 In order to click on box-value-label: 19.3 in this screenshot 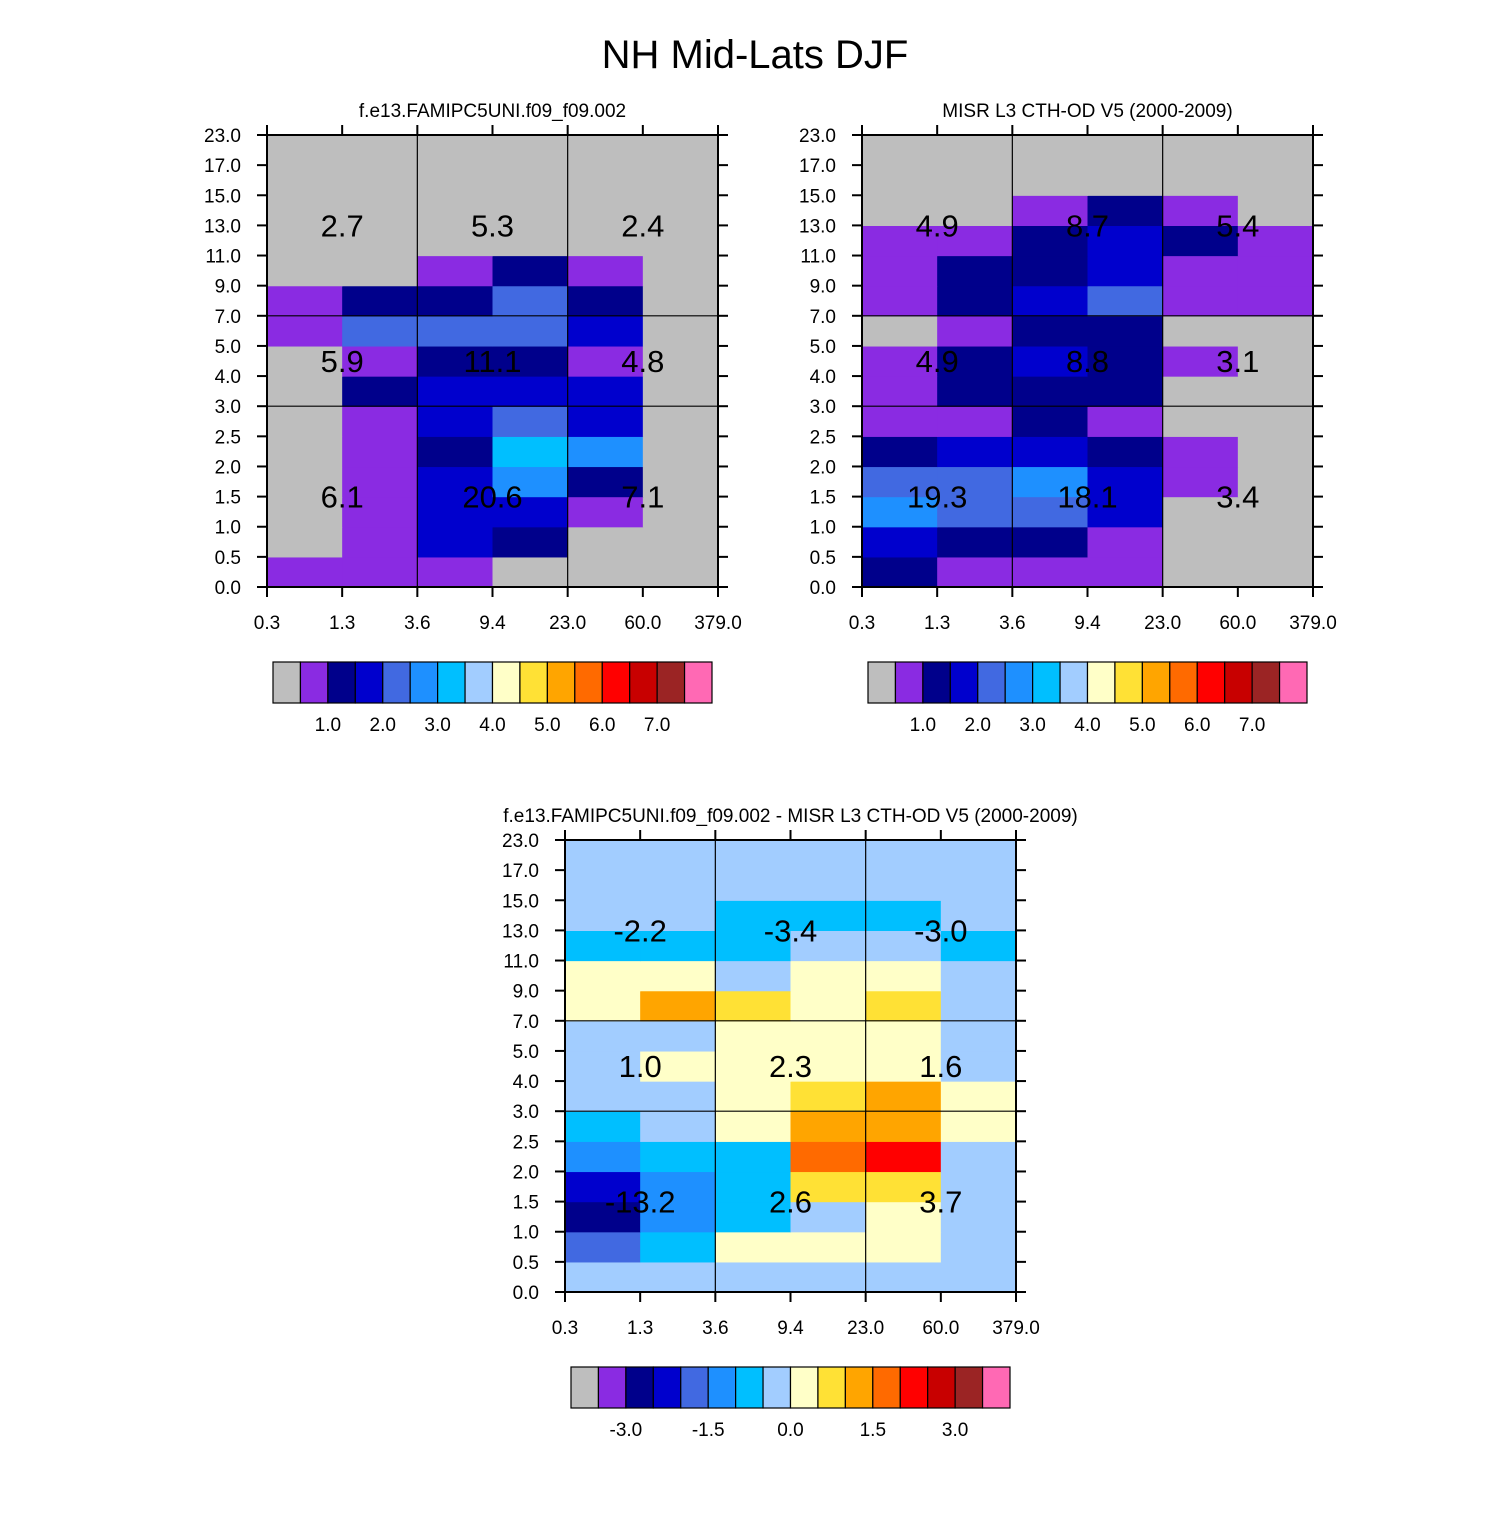, I will do `click(937, 497)`.